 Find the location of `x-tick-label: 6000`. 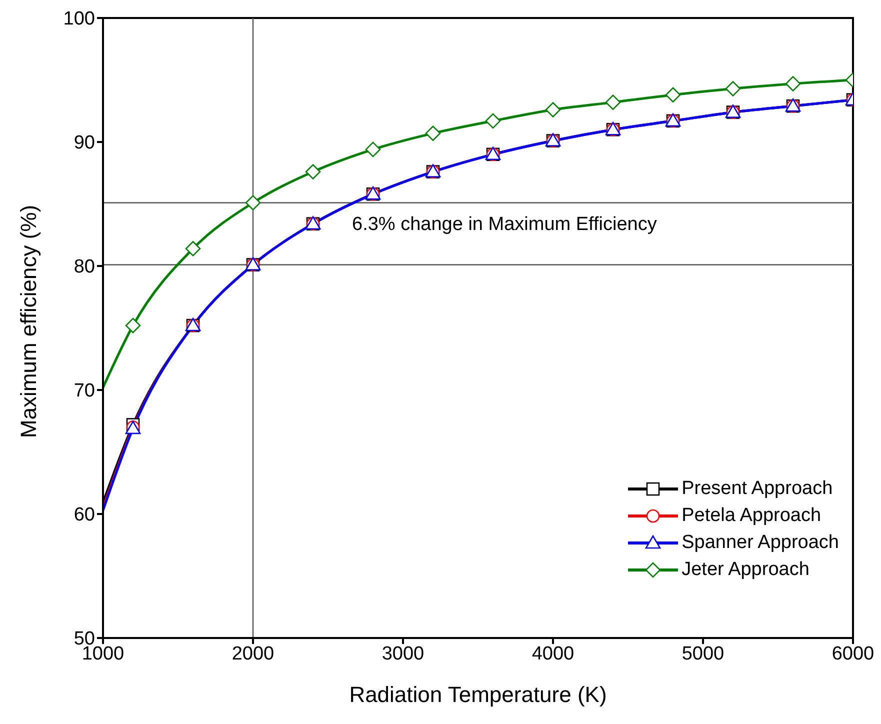

x-tick-label: 6000 is located at coordinates (853, 653).